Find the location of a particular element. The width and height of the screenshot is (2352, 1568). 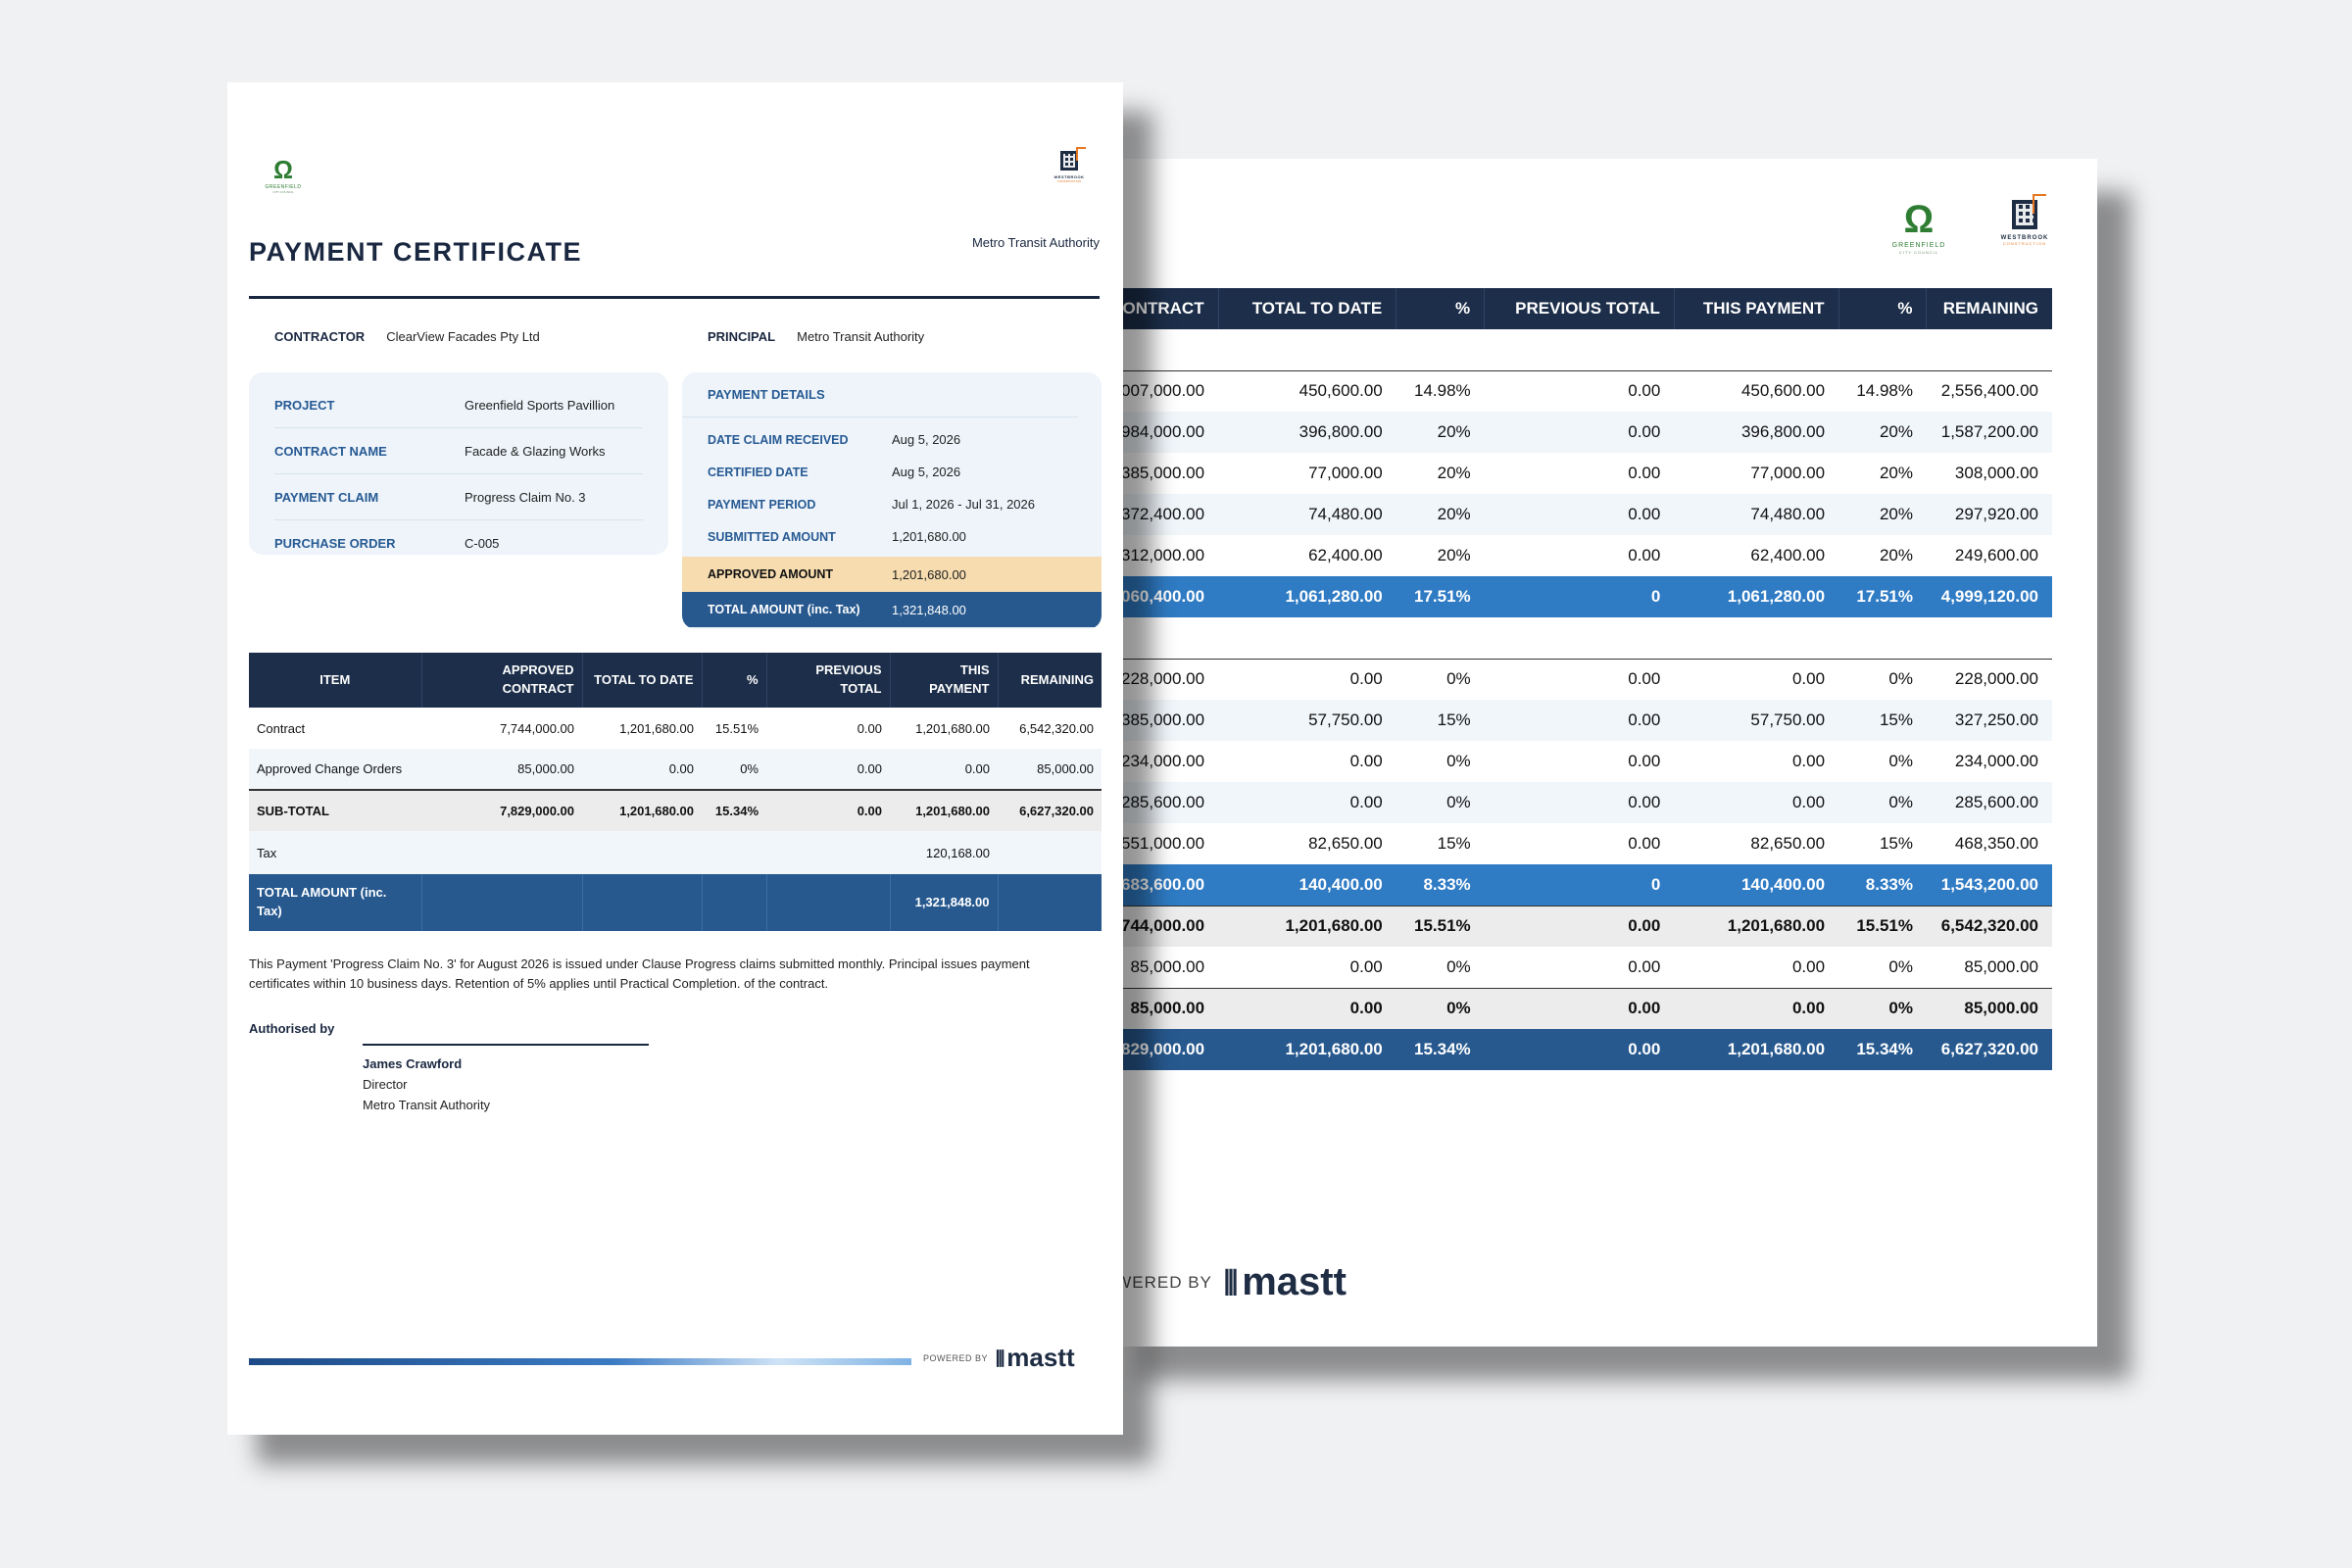

contractor-label: CONTRACTOR is located at coordinates (320, 336).